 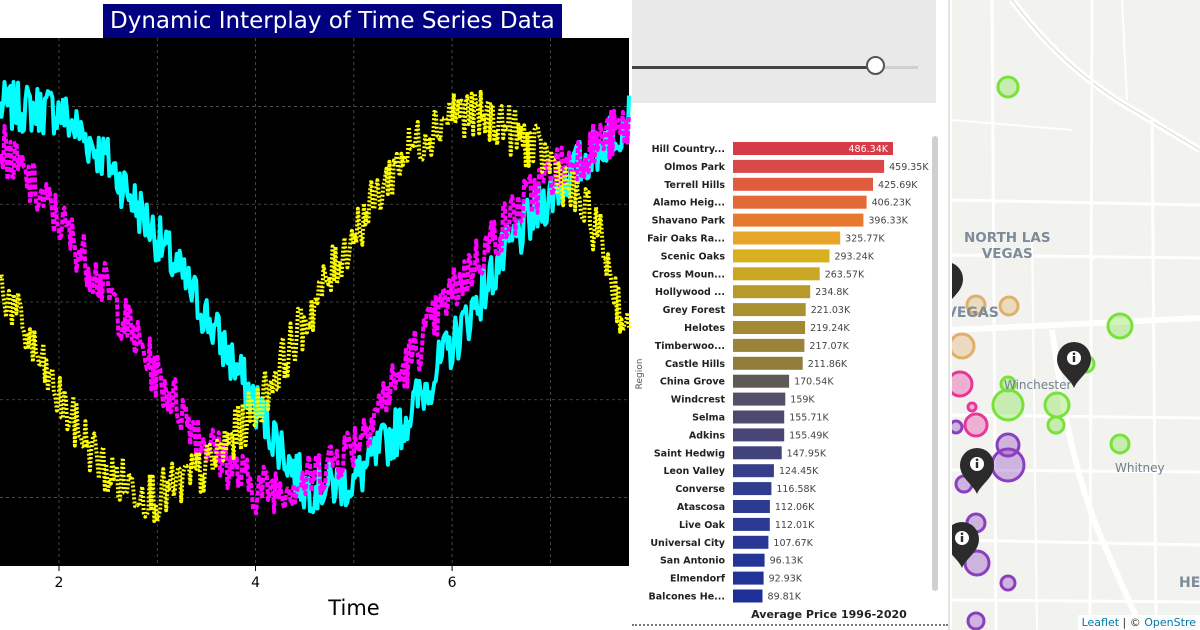 I want to click on category-label: Selma, so click(x=708, y=418).